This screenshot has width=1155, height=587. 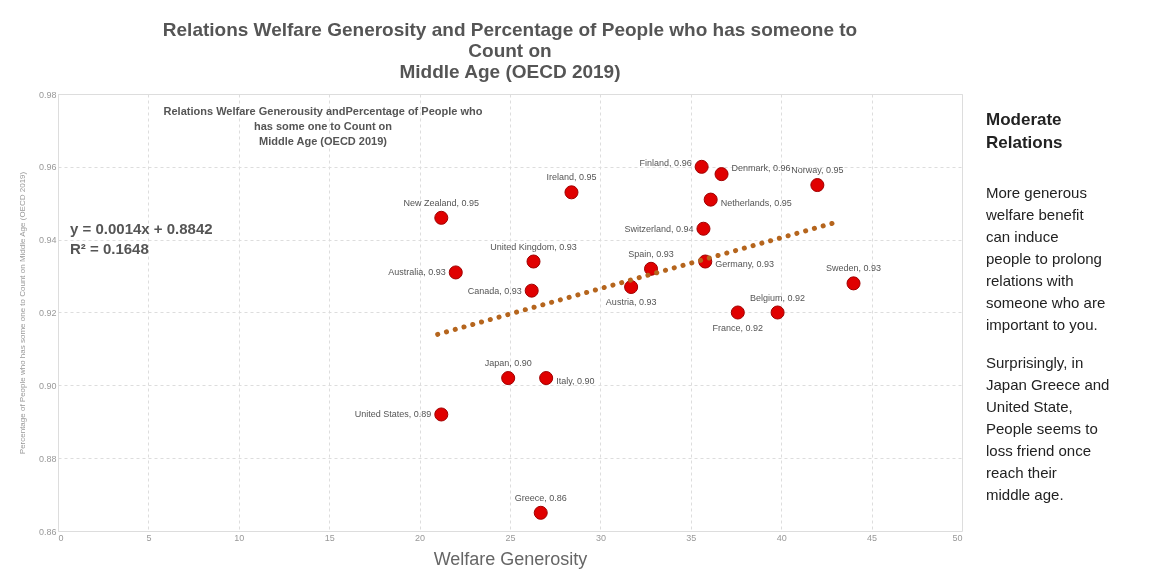 I want to click on data-label: France, 0.92, so click(x=738, y=327).